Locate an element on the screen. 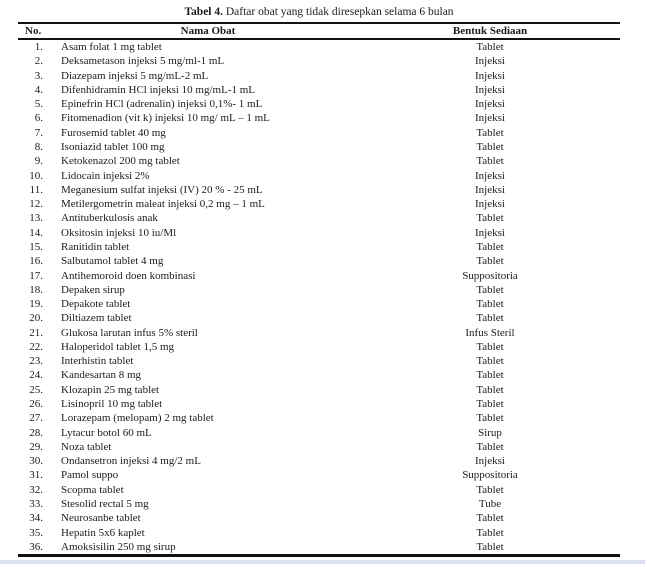  column-header-bentuk-sediaan: Bentuk Sediaan is located at coordinates (490, 31).